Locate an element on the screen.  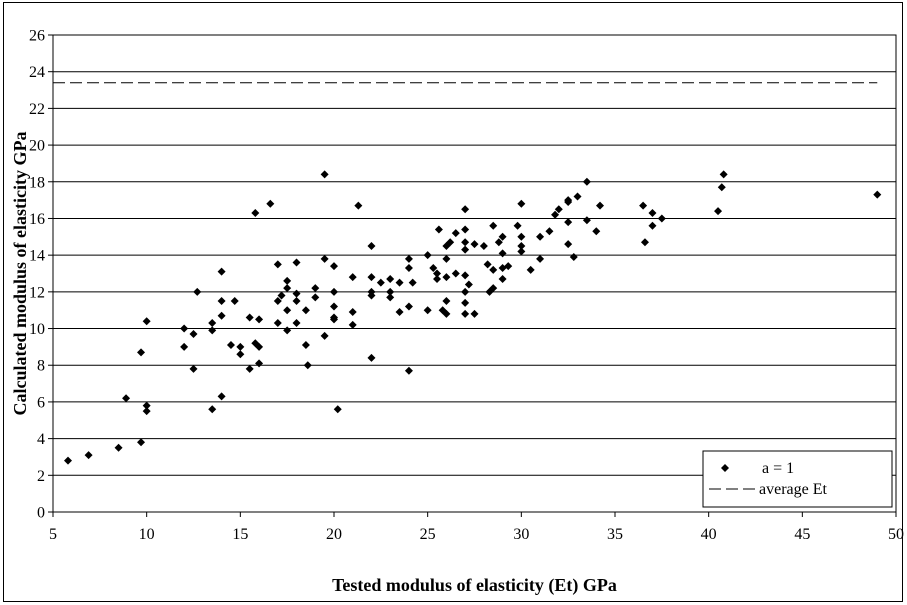
x-tick-label: 45 is located at coordinates (802, 534).